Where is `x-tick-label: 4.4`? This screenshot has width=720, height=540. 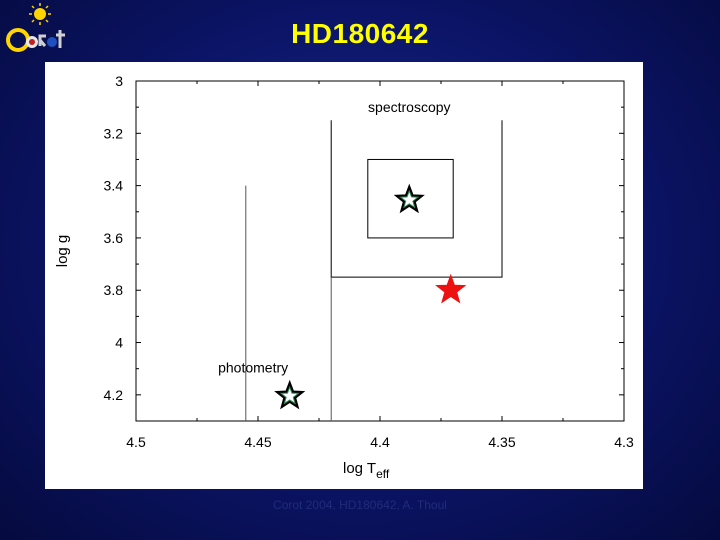
x-tick-label: 4.4 is located at coordinates (380, 442).